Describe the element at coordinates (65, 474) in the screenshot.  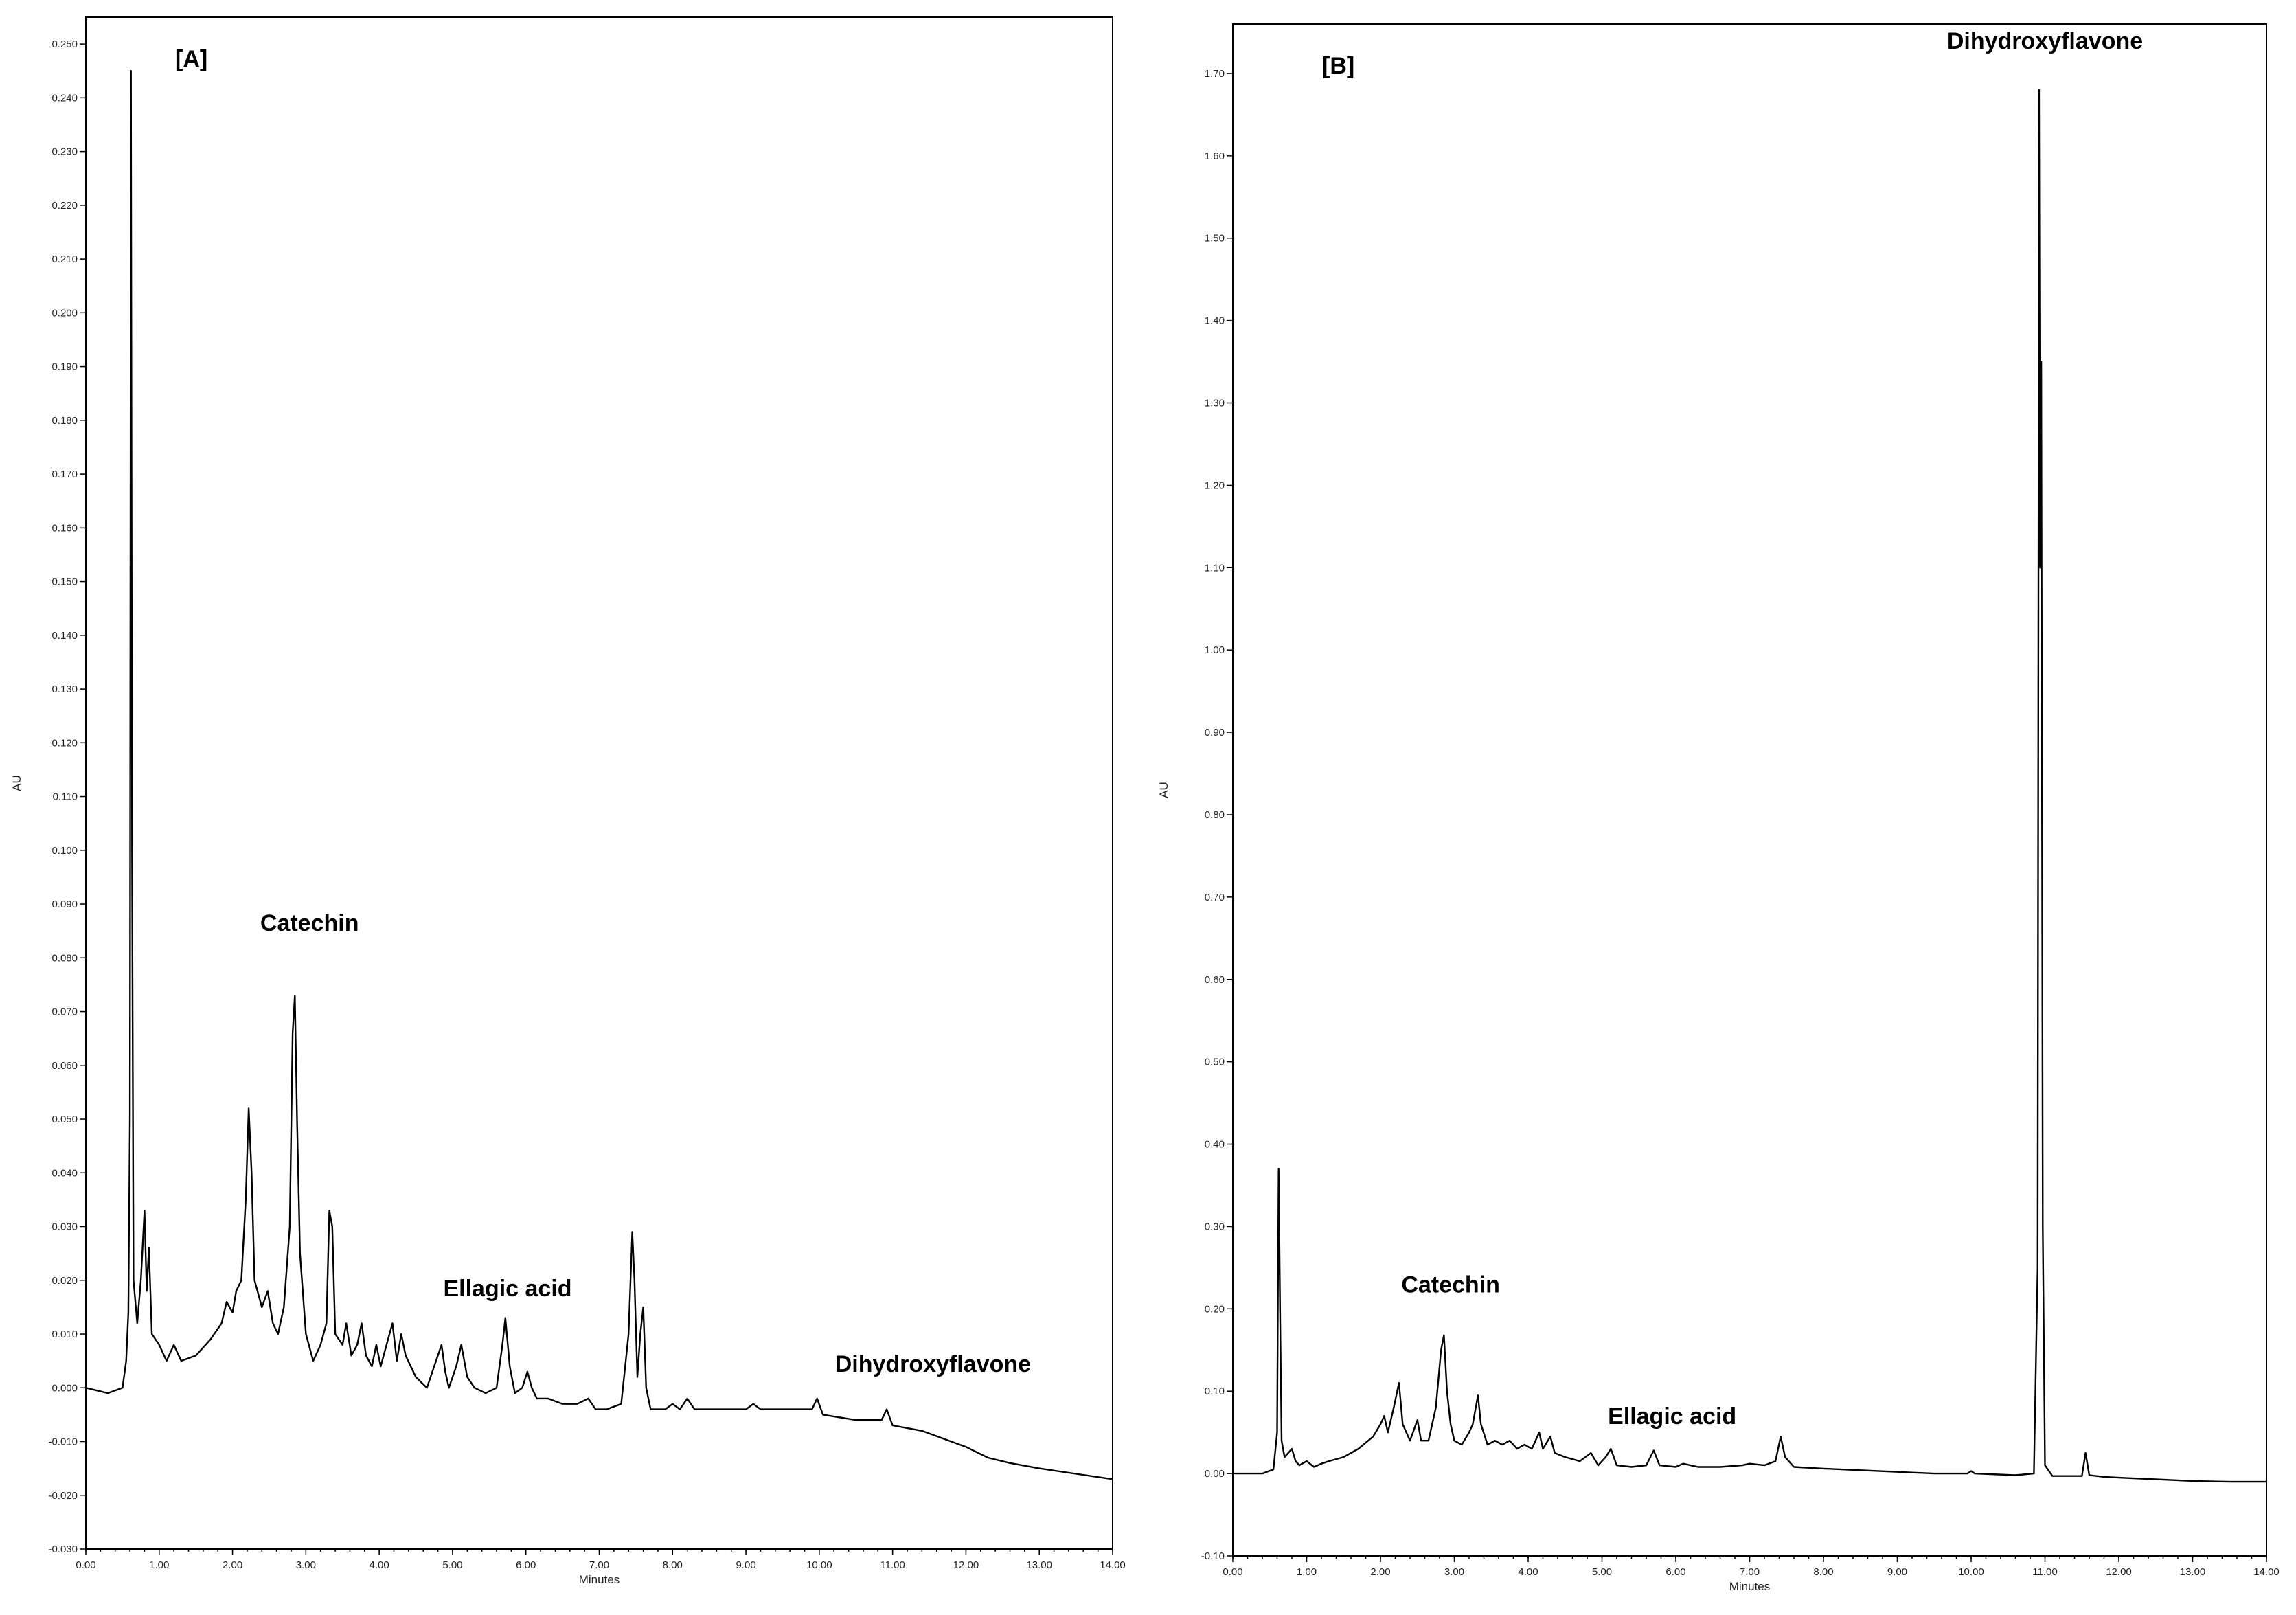
I see `y-tick-label: 0.170` at that location.